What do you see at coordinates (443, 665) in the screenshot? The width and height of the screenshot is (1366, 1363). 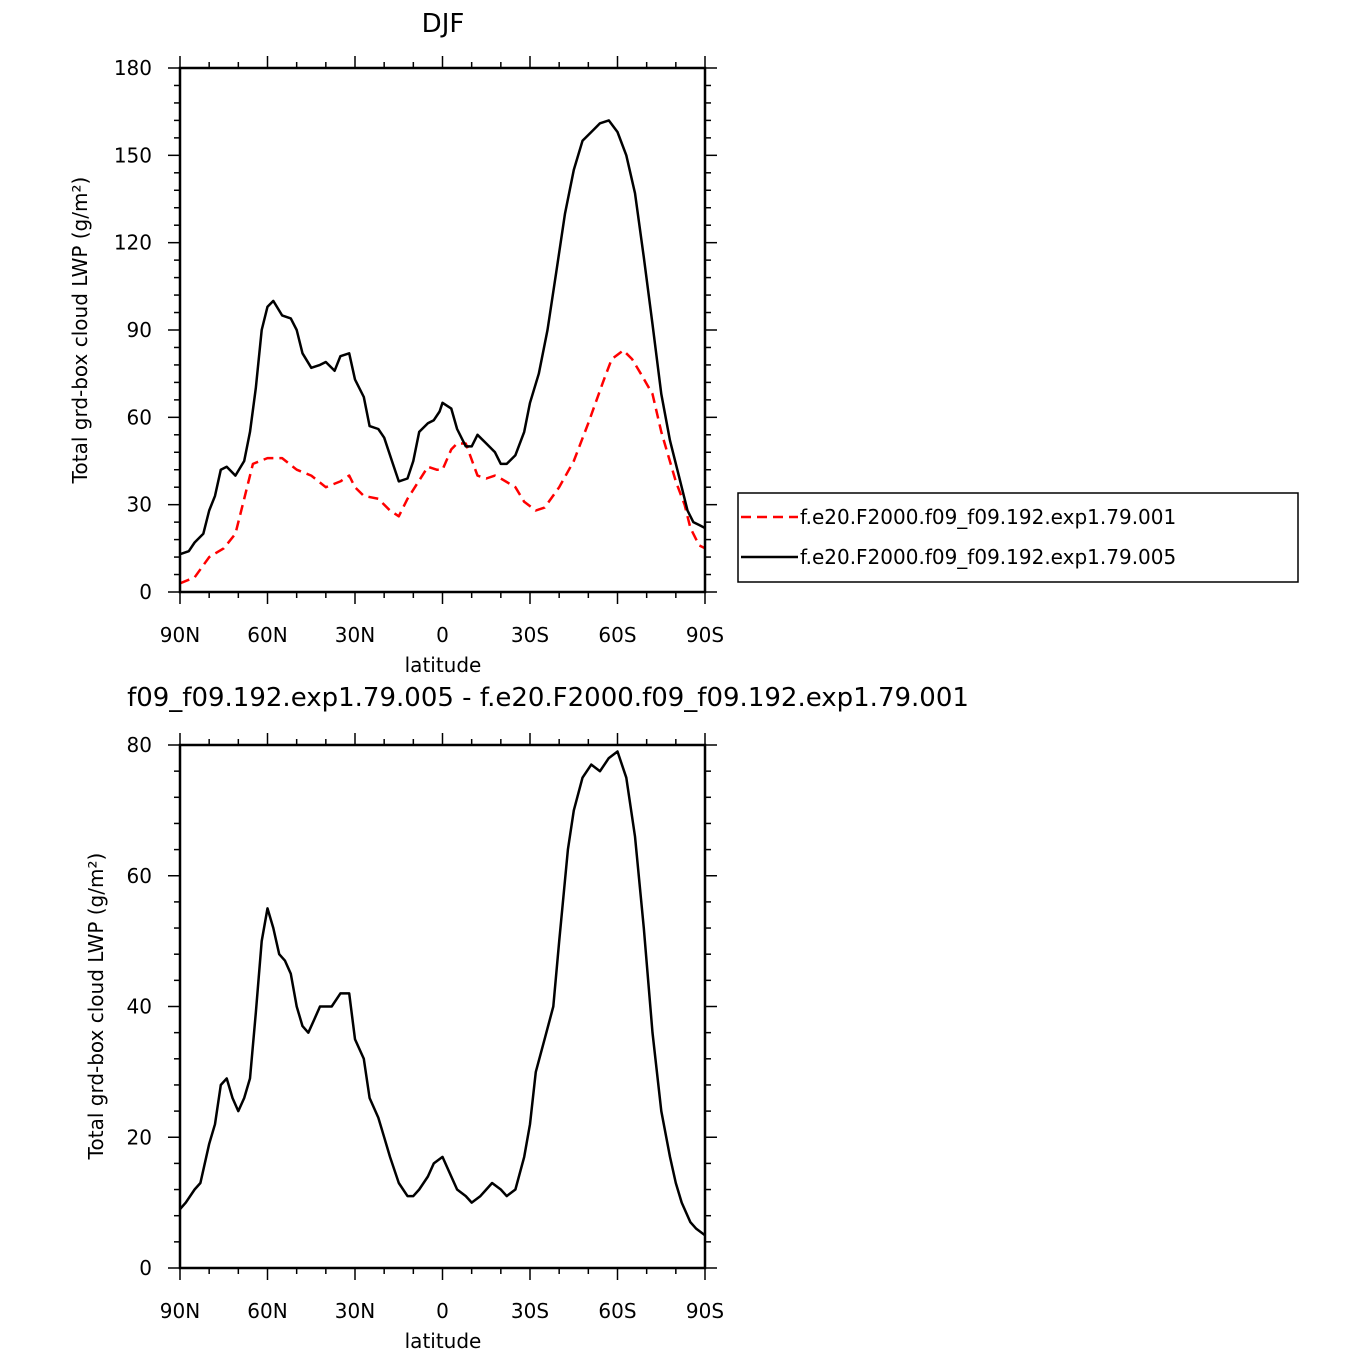 I see `top-x-axis-label: latitude` at bounding box center [443, 665].